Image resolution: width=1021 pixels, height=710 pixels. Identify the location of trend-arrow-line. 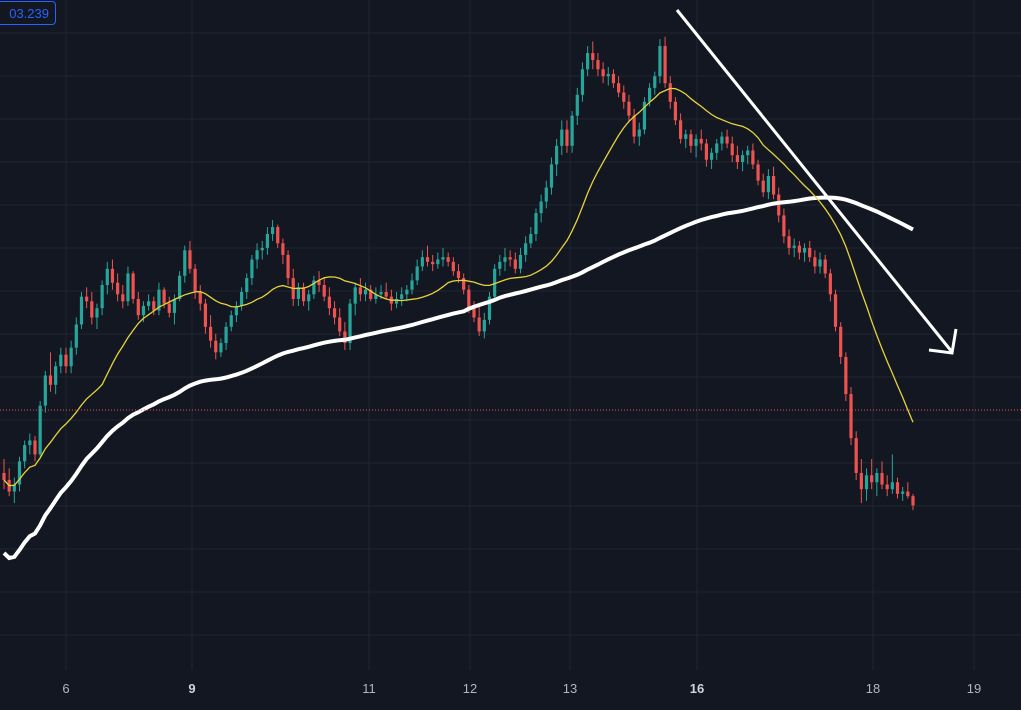
(814, 181).